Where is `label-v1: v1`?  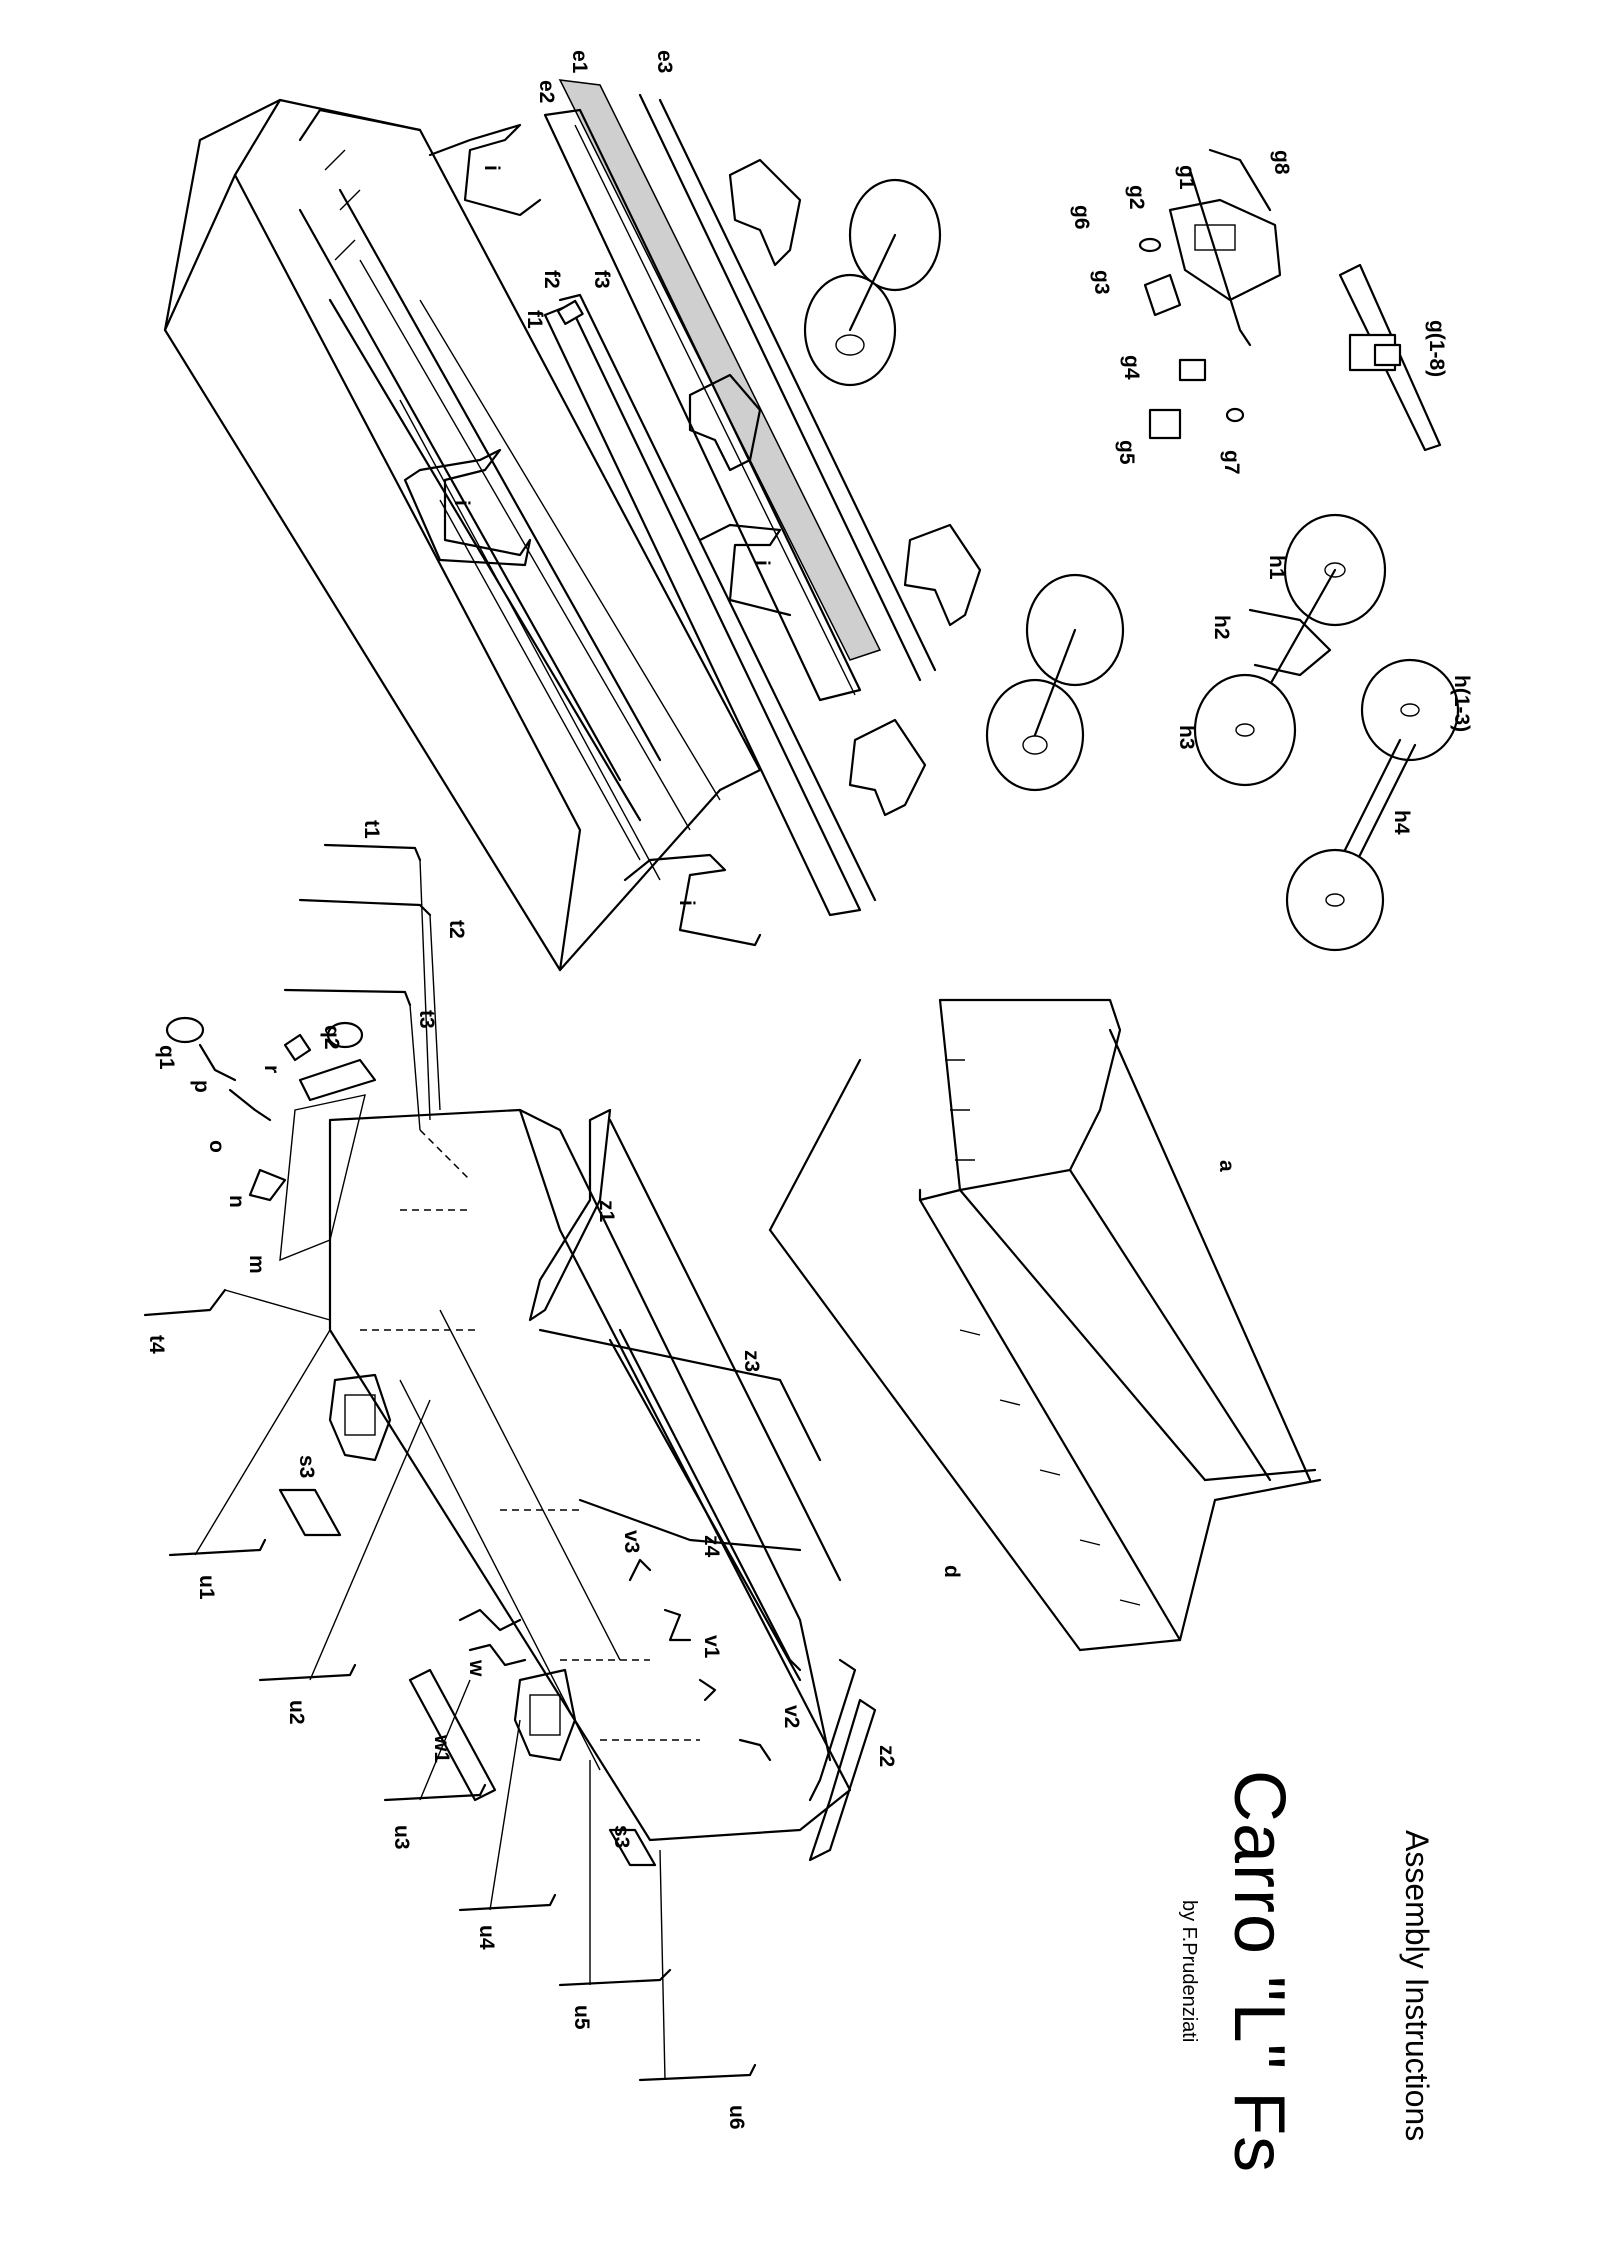
label-v1: v1 is located at coordinates (711, 1647).